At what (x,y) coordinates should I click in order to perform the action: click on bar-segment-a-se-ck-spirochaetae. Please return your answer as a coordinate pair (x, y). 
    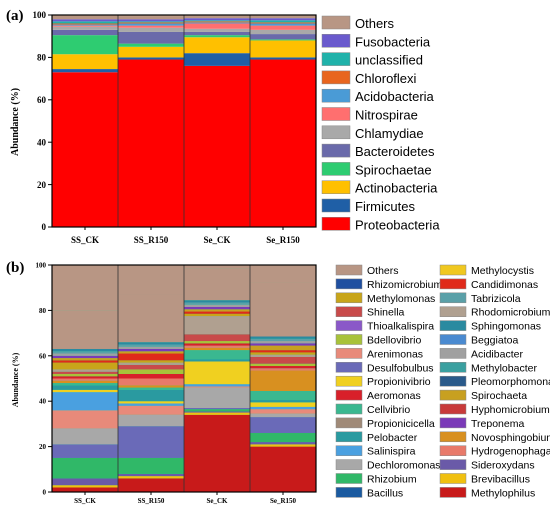
    Looking at the image, I should click on (217, 36).